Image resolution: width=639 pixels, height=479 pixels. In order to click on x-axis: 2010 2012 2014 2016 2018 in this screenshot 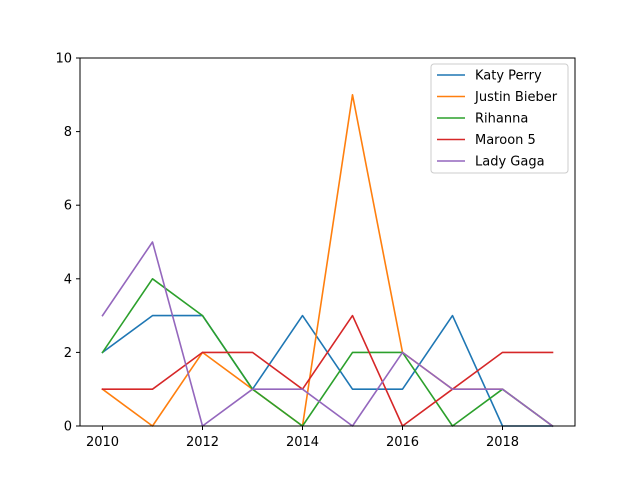, I will do `click(302, 438)`.